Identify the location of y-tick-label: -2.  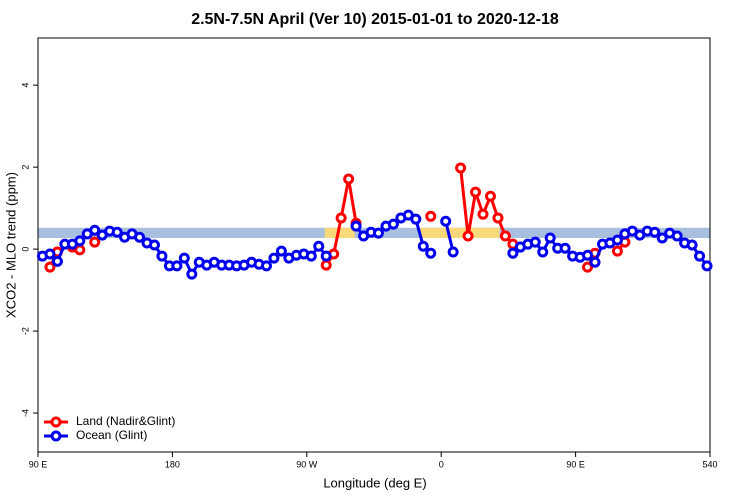
(25, 331).